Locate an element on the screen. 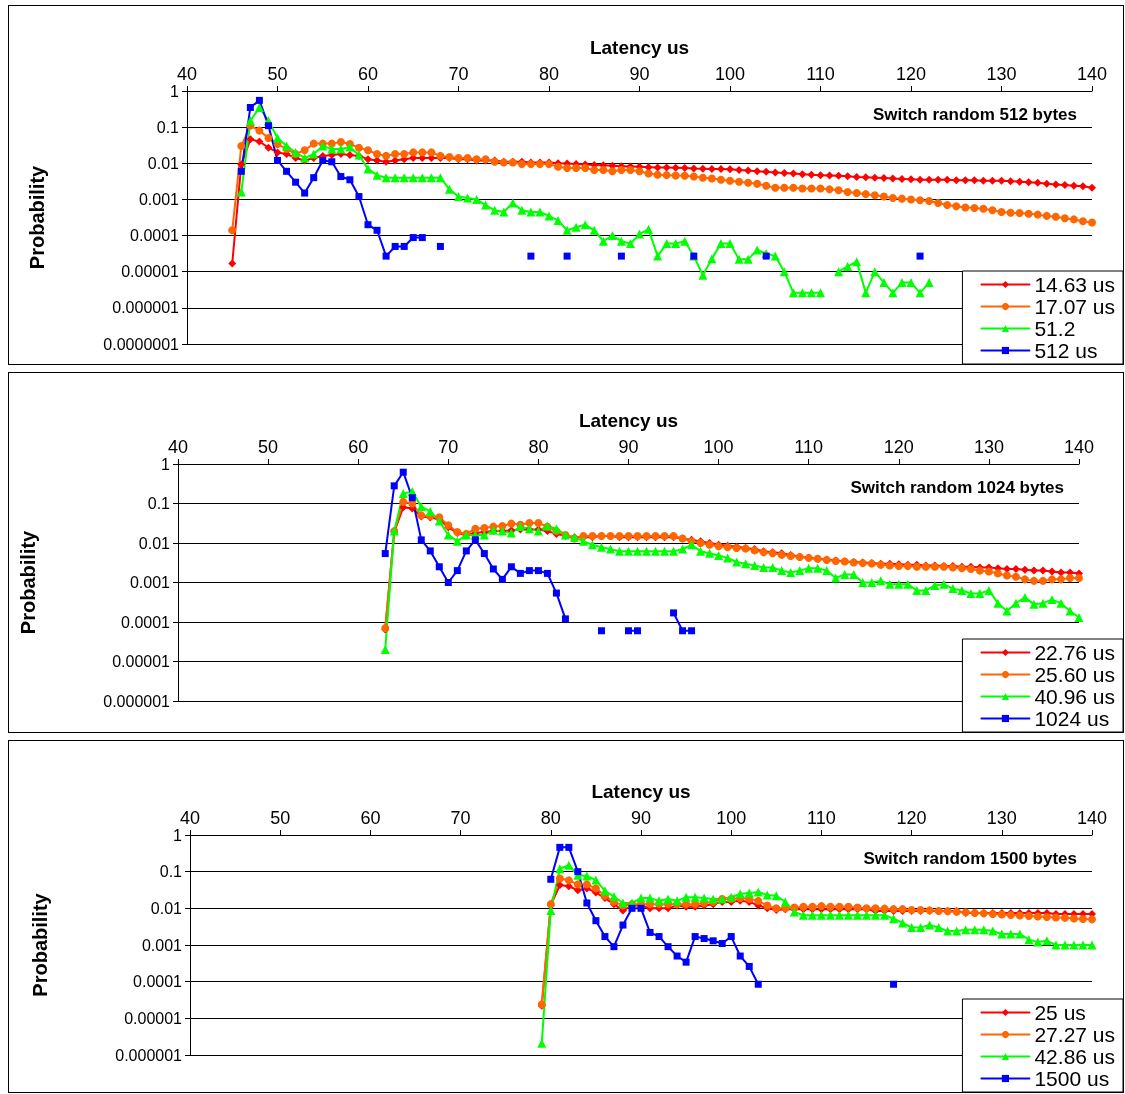  legend-label: 22.76 us is located at coordinates (1075, 652).